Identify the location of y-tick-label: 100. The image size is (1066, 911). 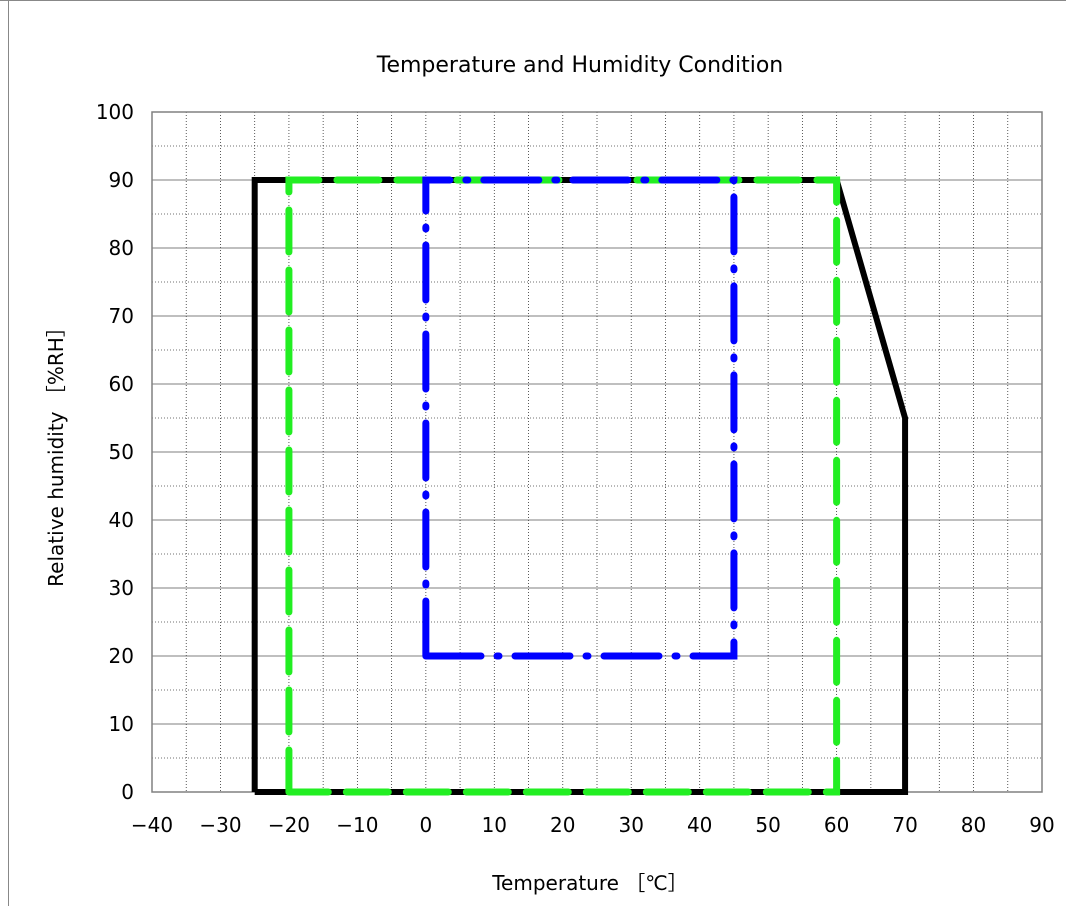
(115, 112).